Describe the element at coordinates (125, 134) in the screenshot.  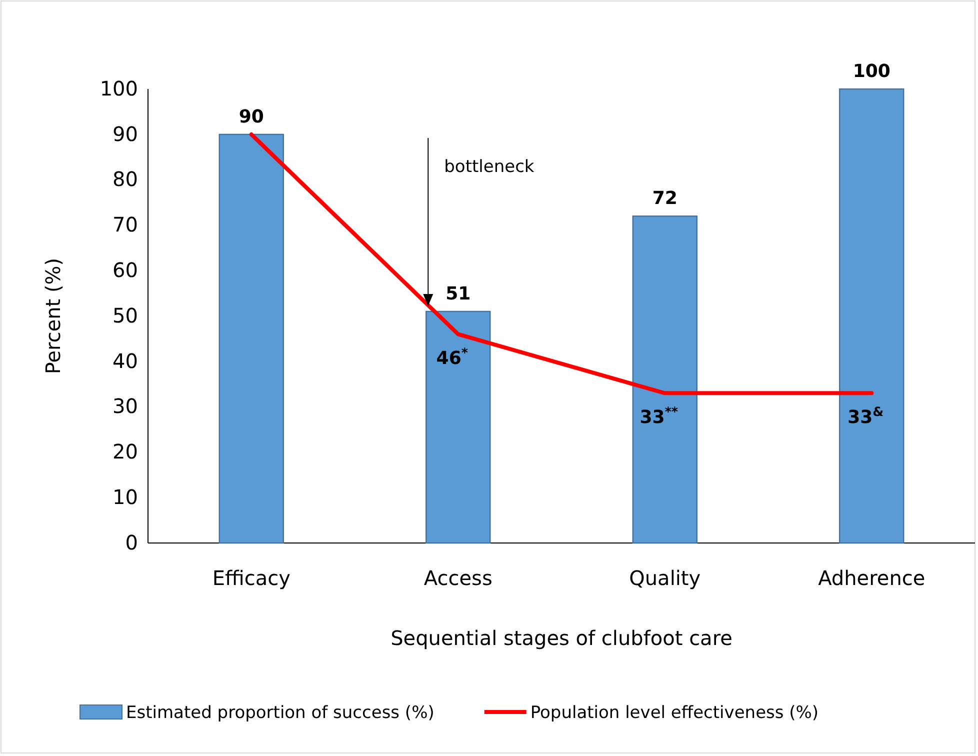
I see `y-tick-label: 90` at that location.